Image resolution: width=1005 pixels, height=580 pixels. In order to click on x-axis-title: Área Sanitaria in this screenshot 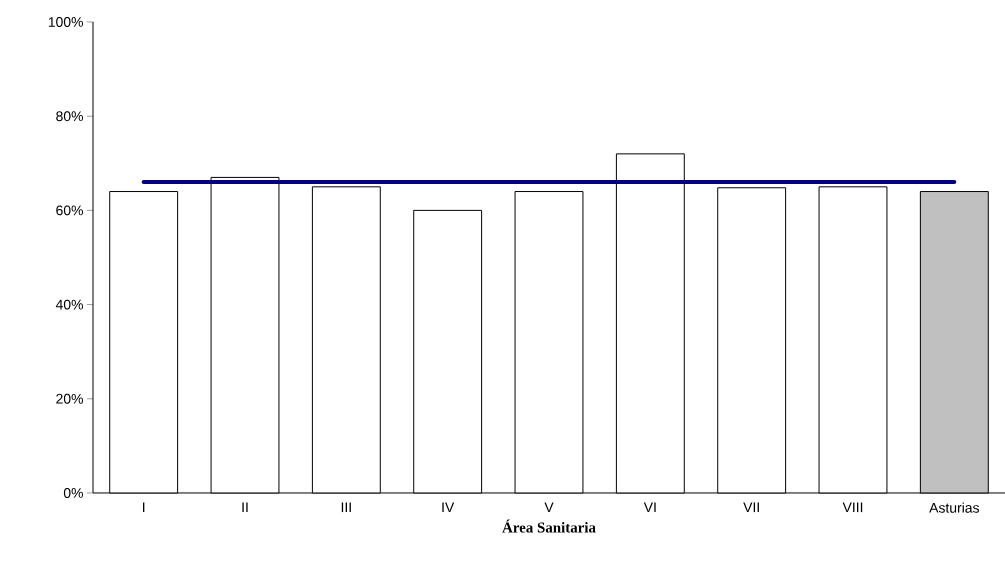, I will do `click(549, 526)`.